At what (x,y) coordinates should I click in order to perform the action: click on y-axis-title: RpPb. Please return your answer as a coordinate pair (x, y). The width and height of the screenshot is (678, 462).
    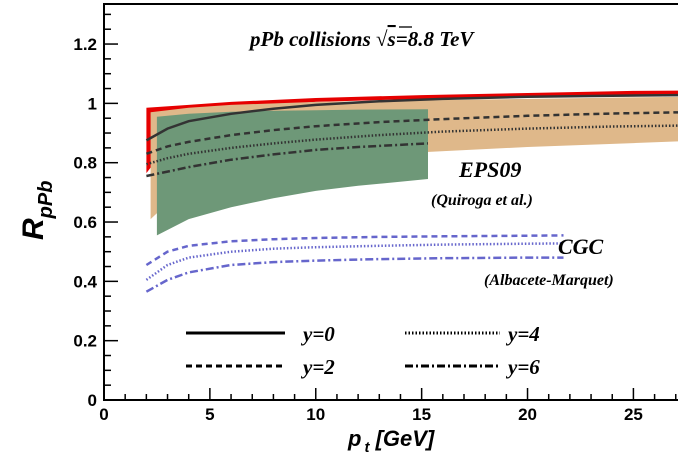
    Looking at the image, I should click on (37, 210).